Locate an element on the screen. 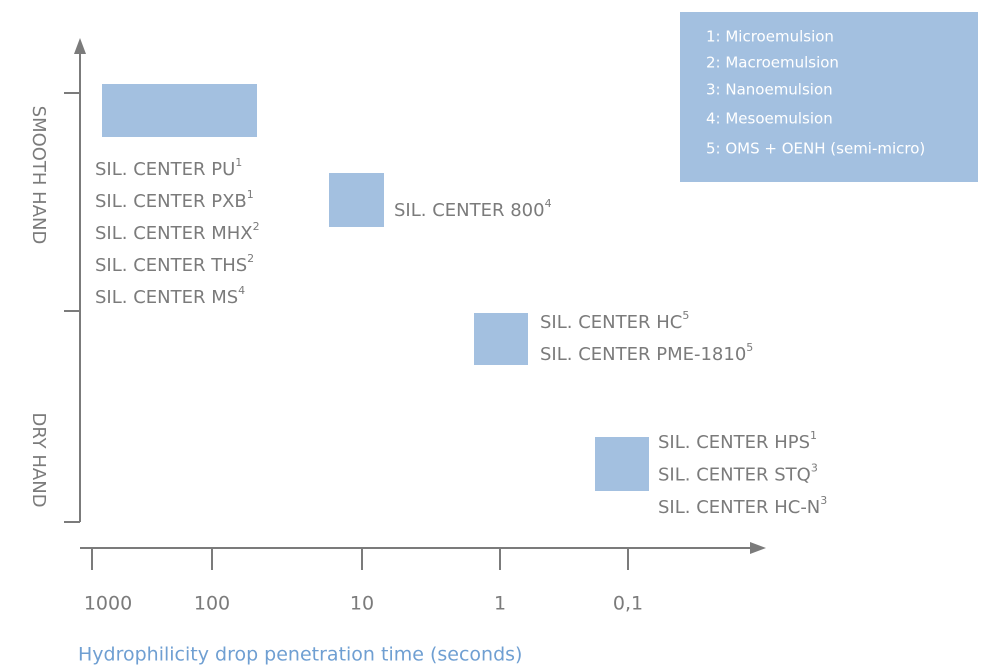 The image size is (992, 667). product-label: SIL. CENTER HPS1 is located at coordinates (737, 441).